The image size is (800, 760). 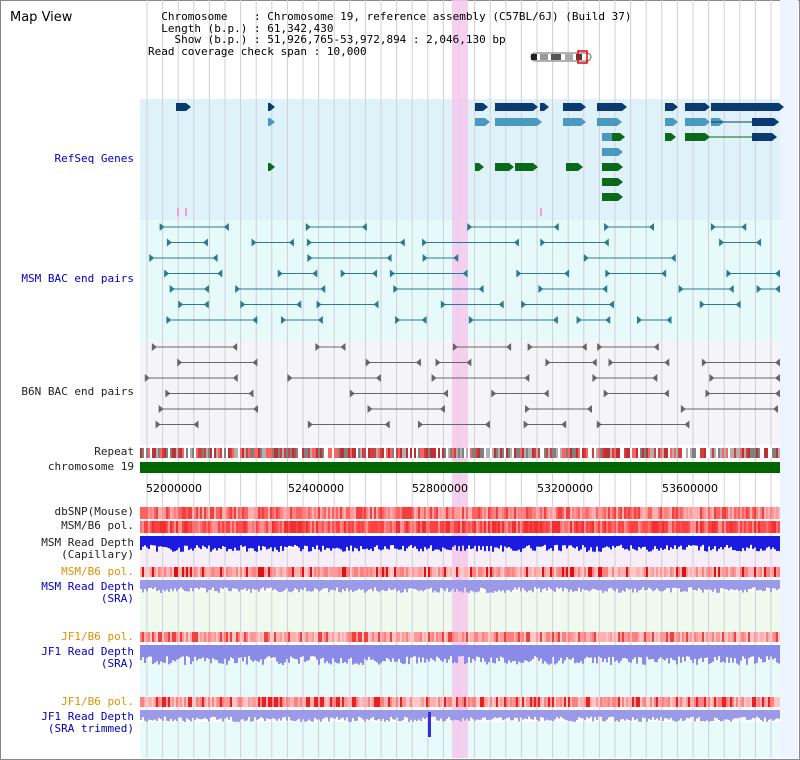 What do you see at coordinates (90, 466) in the screenshot?
I see `label-chromosome: chromosome 19` at bounding box center [90, 466].